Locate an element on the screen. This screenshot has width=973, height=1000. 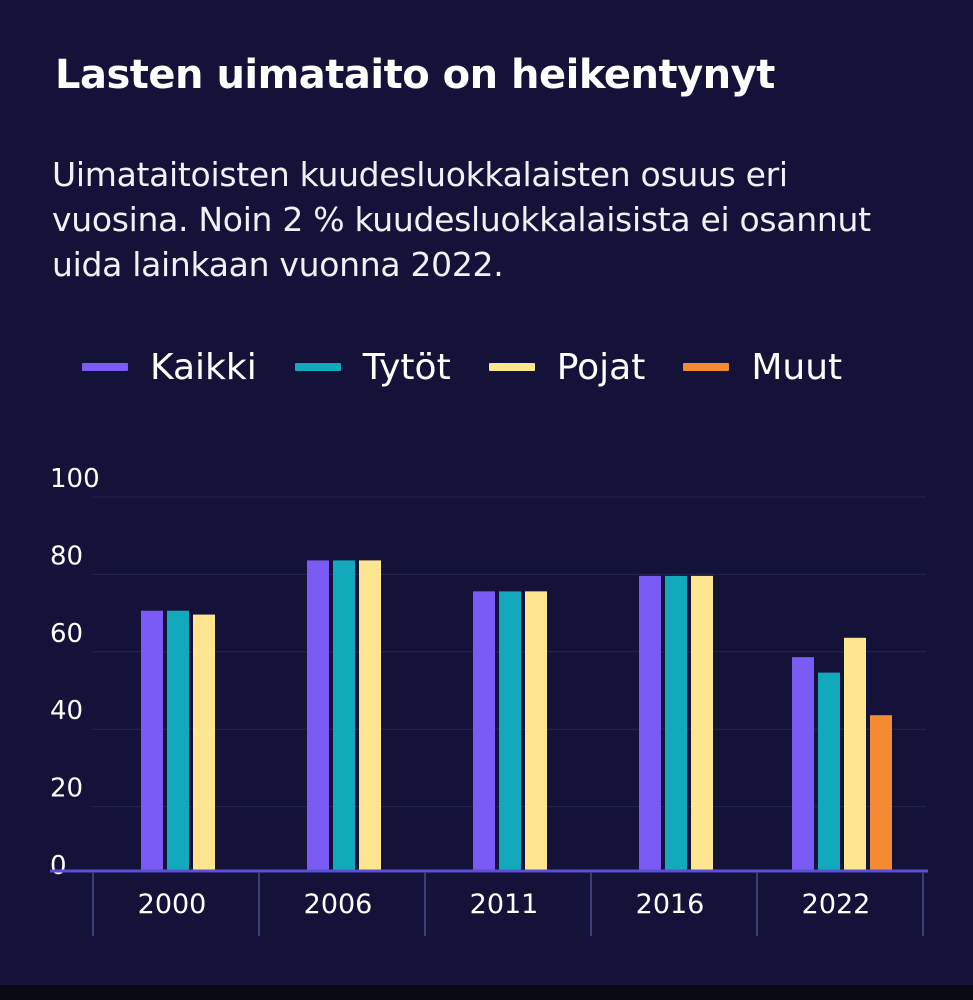
bar-kaikki-2022 is located at coordinates (803, 763).